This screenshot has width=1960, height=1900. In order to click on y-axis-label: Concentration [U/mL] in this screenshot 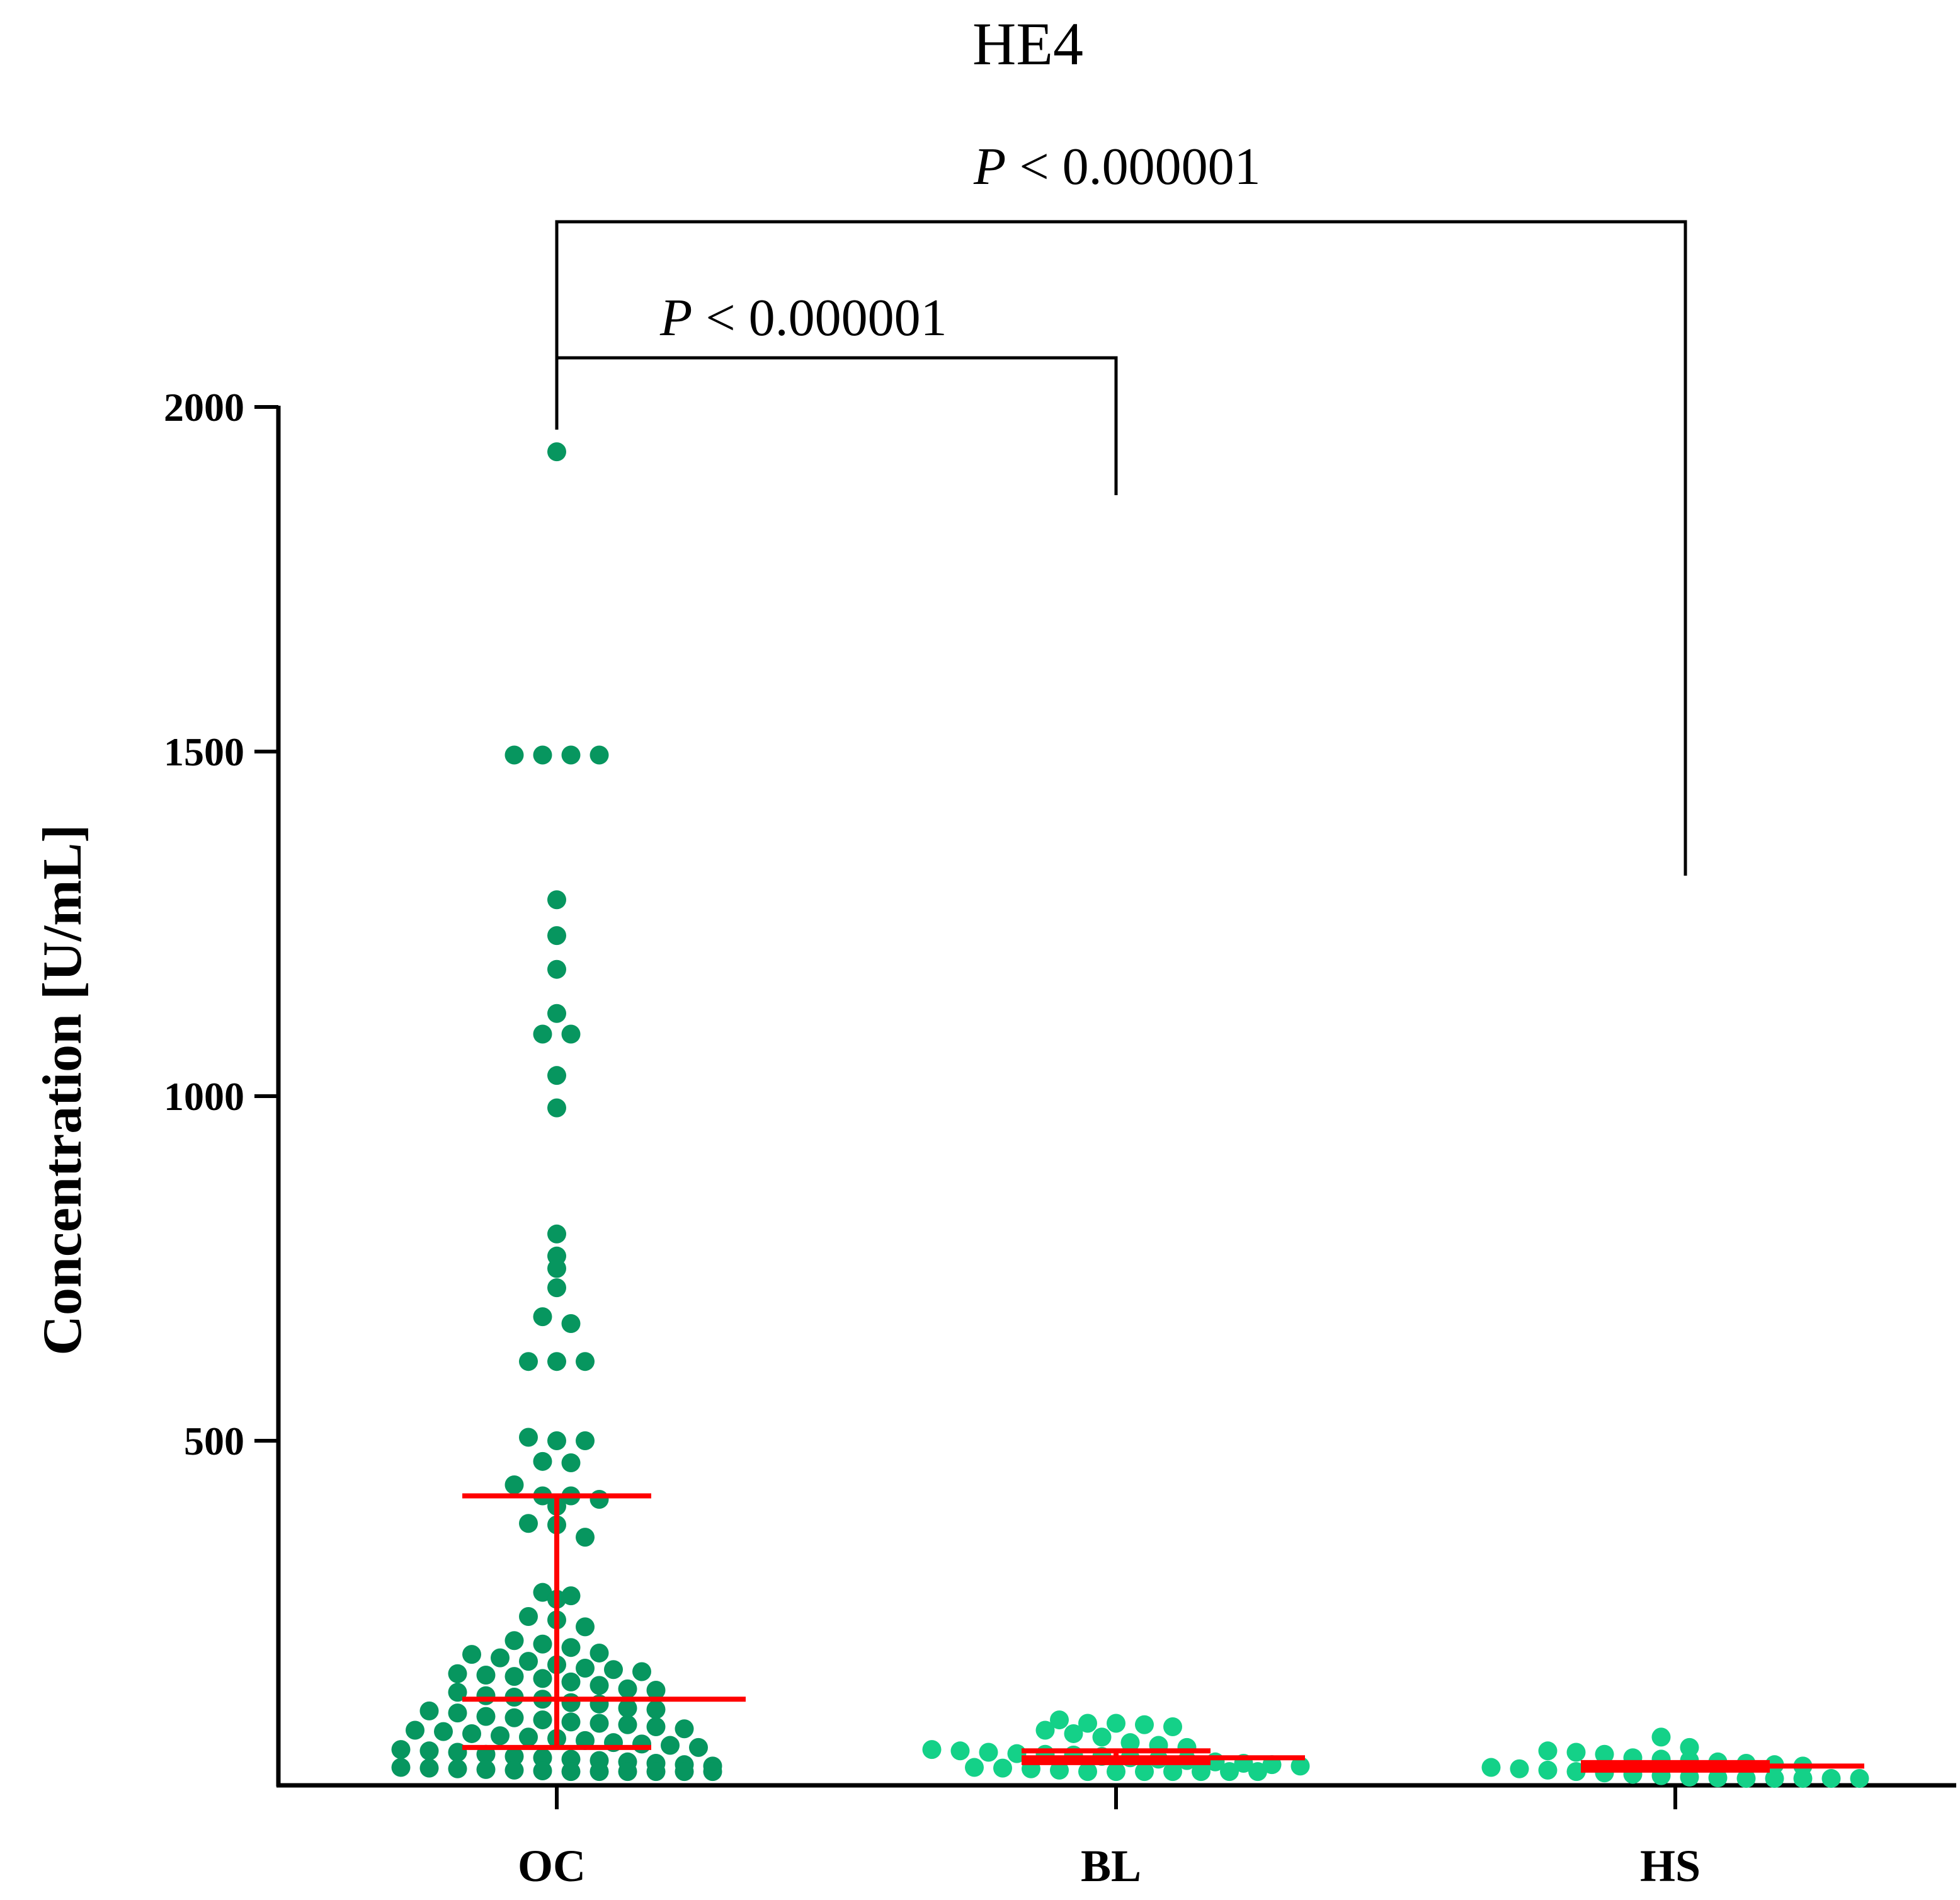, I will do `click(62, 1089)`.